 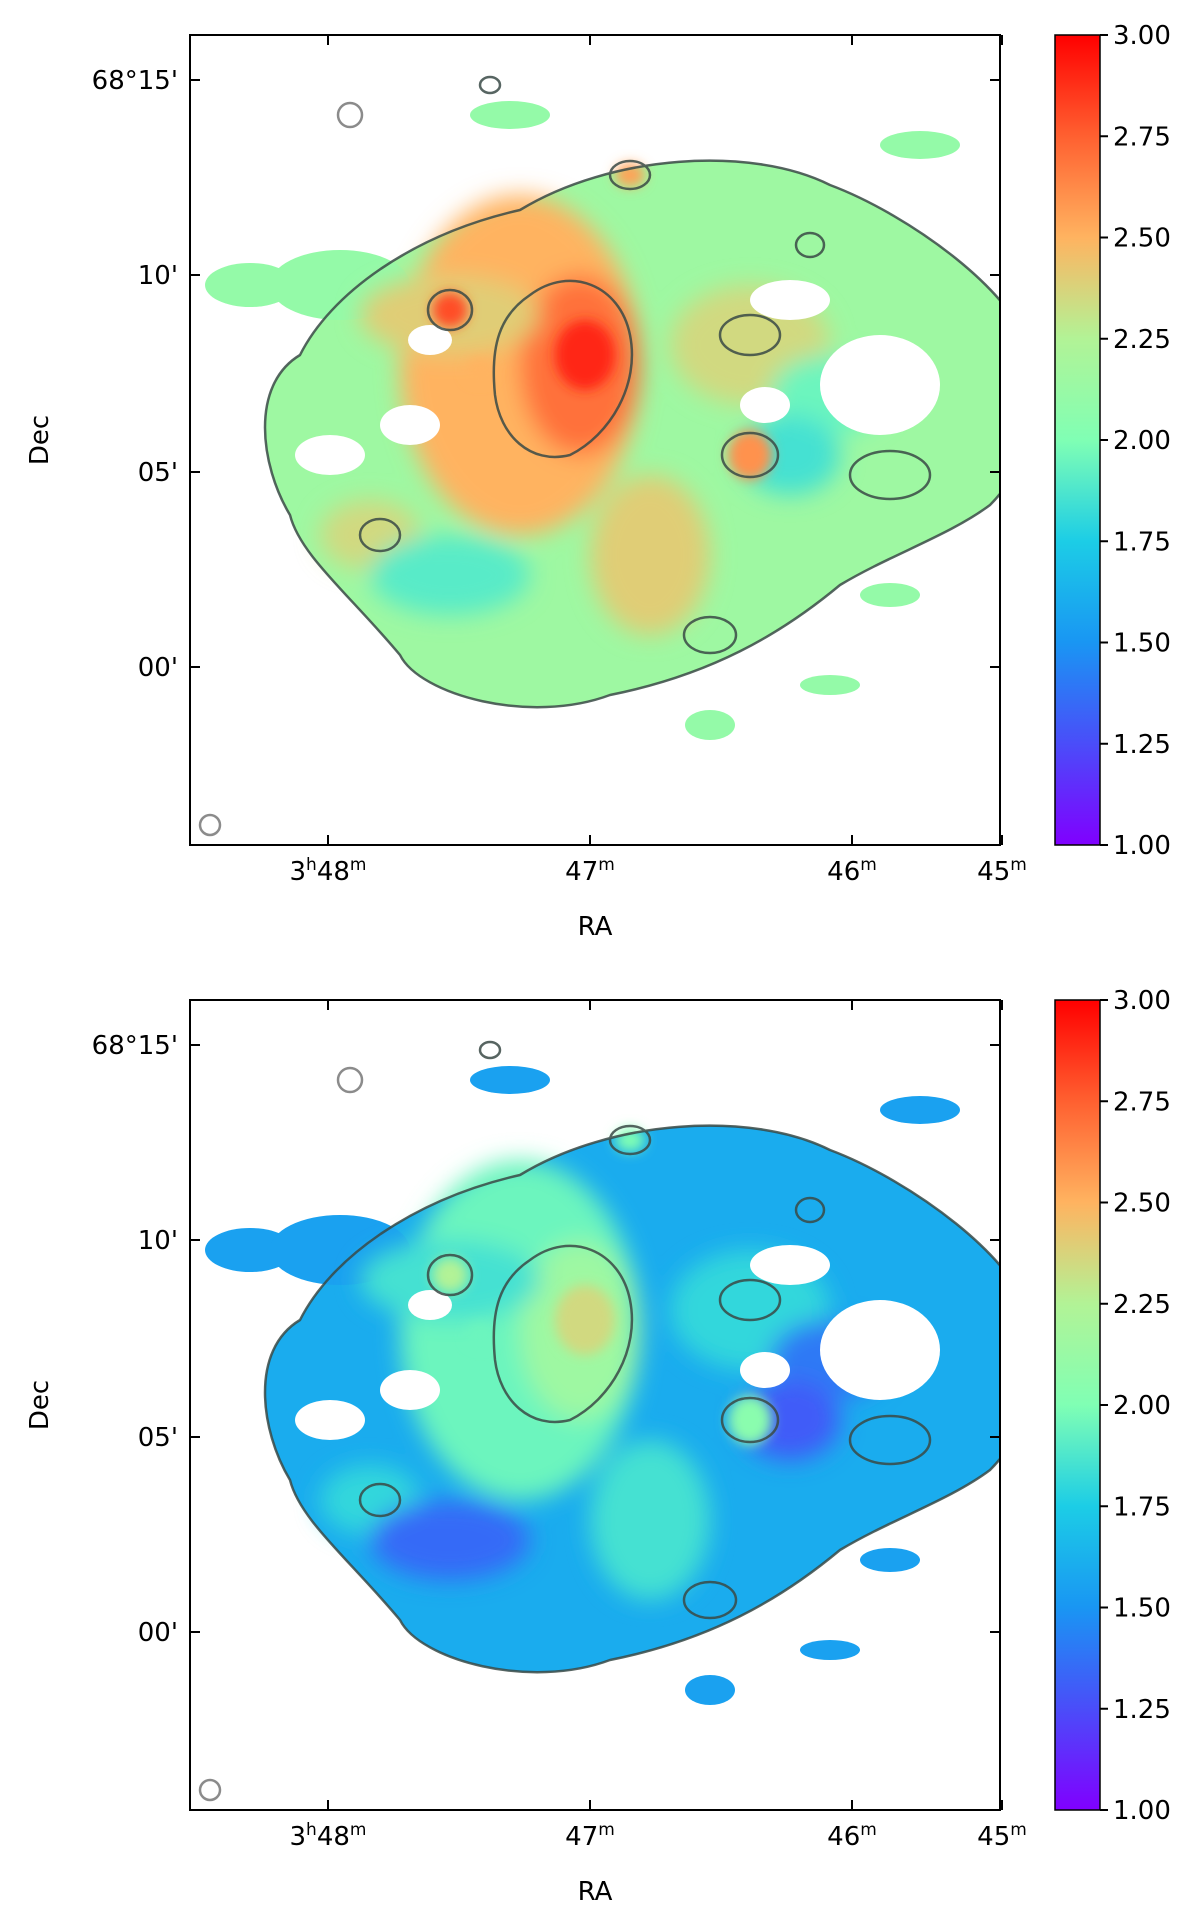 I want to click on colorbar-tick-label: 1.00, so click(x=1142, y=846).